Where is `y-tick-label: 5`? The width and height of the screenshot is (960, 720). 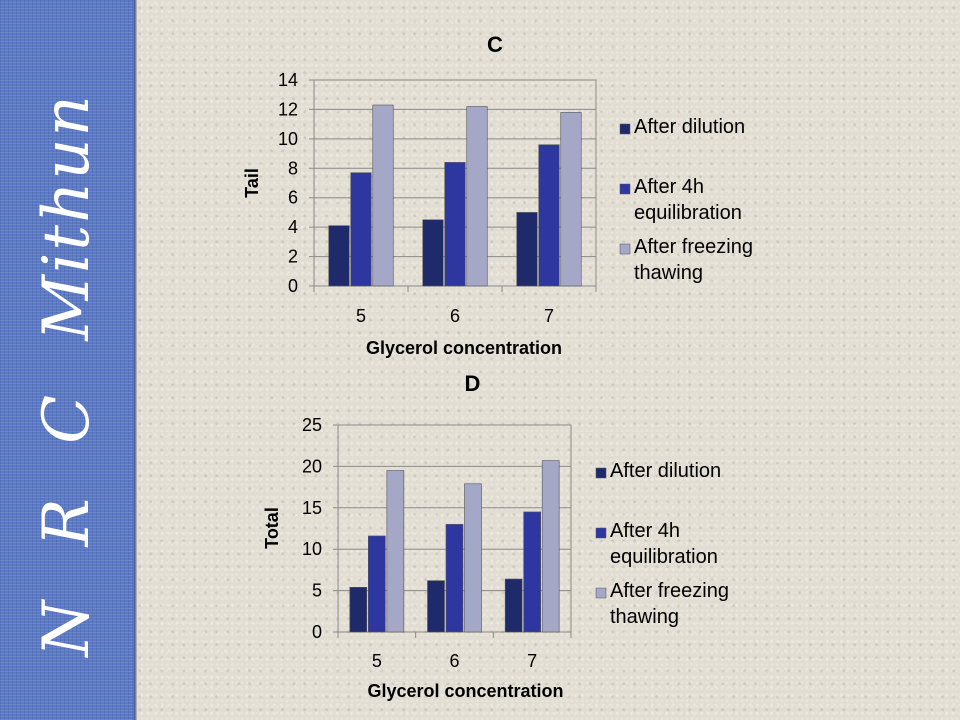
y-tick-label: 5 is located at coordinates (317, 591).